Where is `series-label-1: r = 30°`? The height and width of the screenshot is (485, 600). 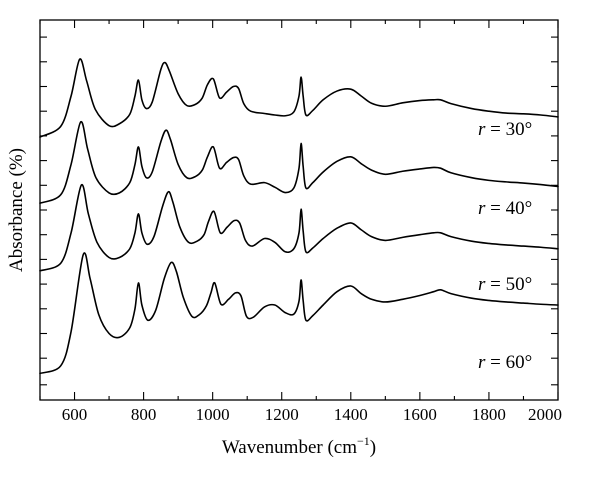
series-label-1: r = 30° is located at coordinates (505, 129).